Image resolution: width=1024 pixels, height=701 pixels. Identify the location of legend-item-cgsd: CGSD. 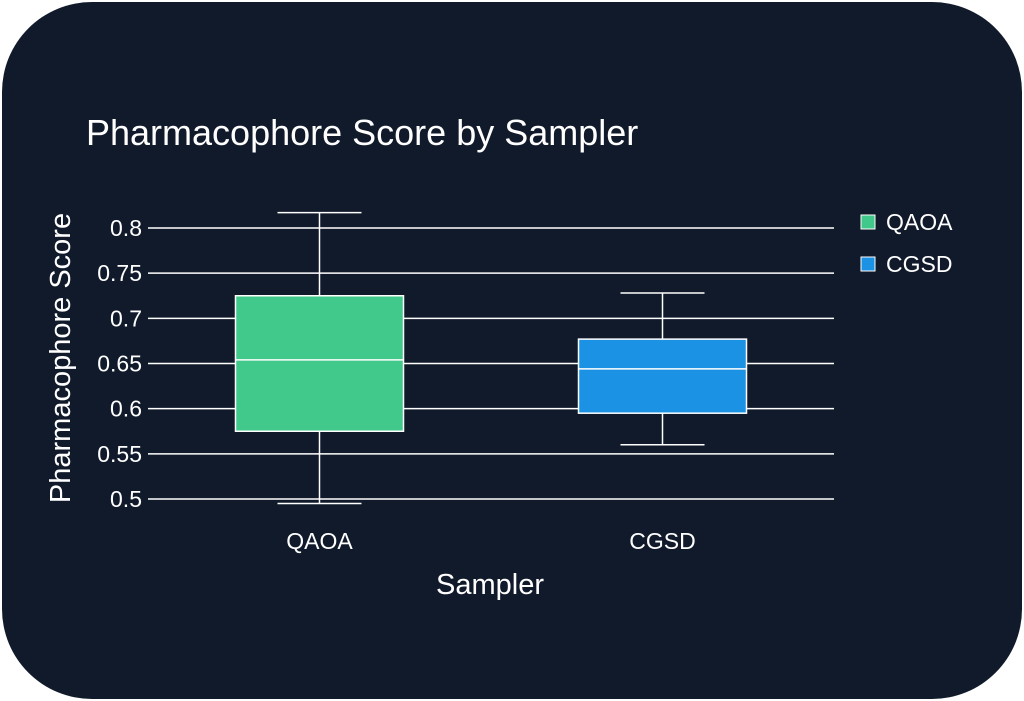
(906, 264).